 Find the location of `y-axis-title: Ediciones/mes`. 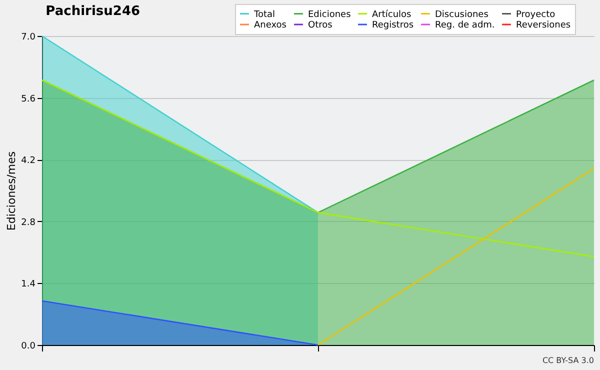

y-axis-title: Ediciones/mes is located at coordinates (11, 191).